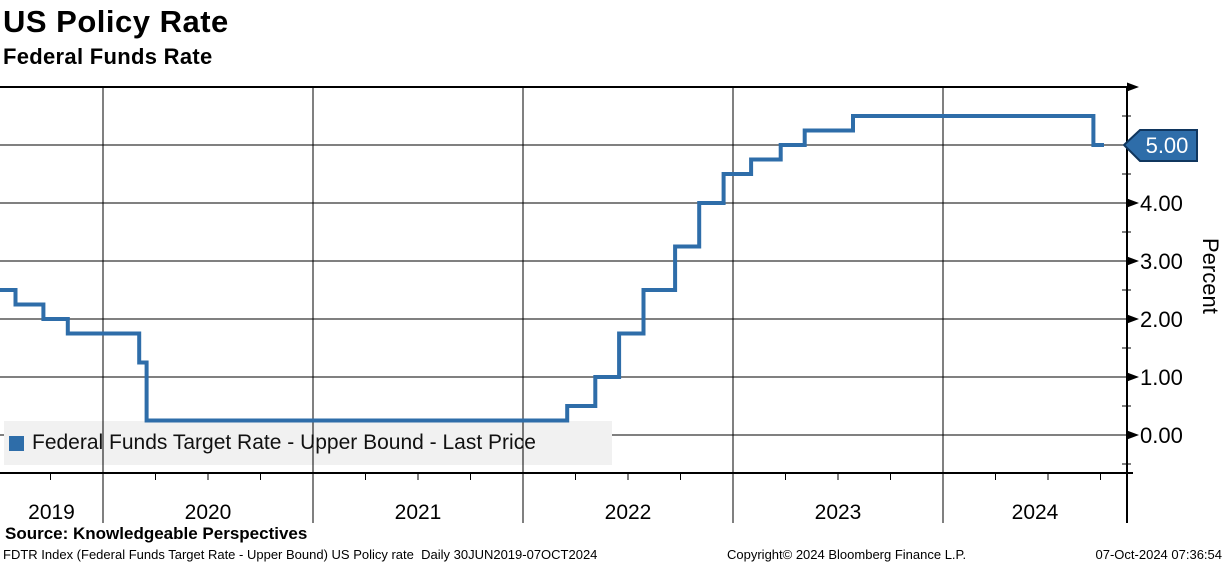 This screenshot has width=1224, height=566. What do you see at coordinates (1161, 261) in the screenshot?
I see `svg-text: 3.00` at bounding box center [1161, 261].